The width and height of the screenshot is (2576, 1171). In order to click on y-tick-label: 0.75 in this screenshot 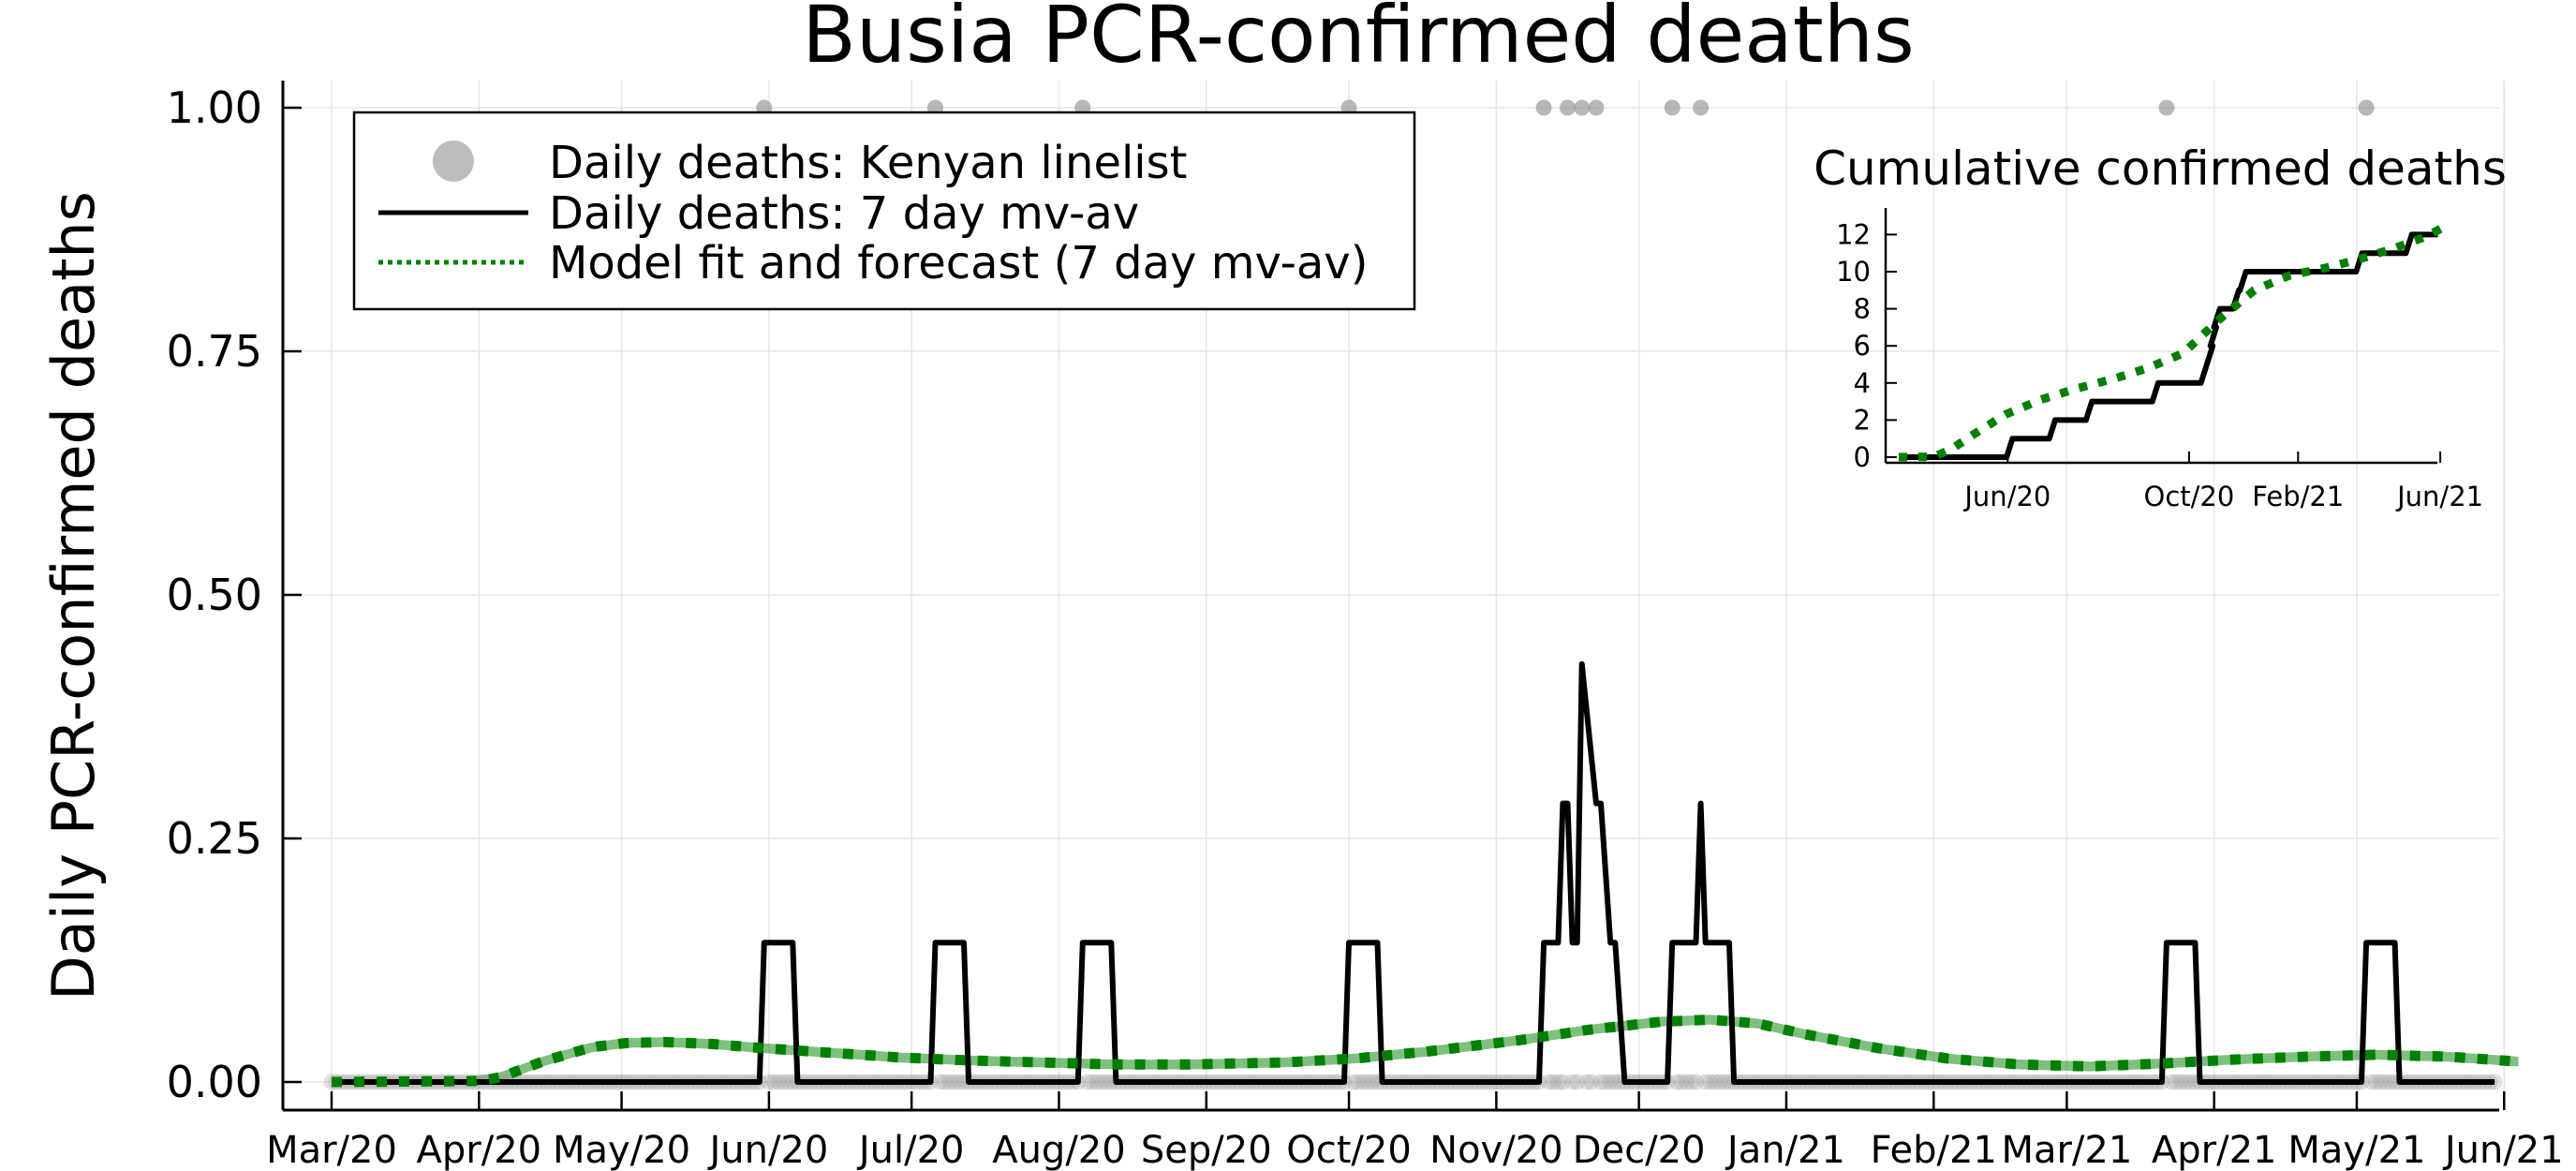, I will do `click(214, 351)`.